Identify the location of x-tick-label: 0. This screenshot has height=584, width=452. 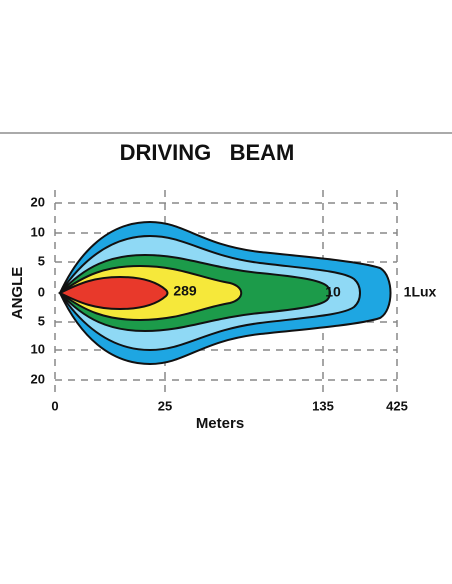
(54, 405).